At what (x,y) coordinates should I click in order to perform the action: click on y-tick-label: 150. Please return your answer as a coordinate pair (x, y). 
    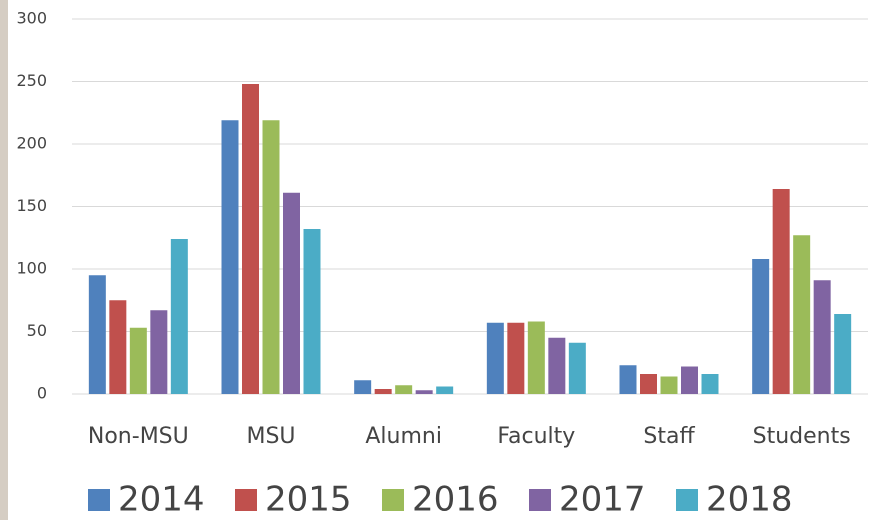
    Looking at the image, I should click on (31, 205).